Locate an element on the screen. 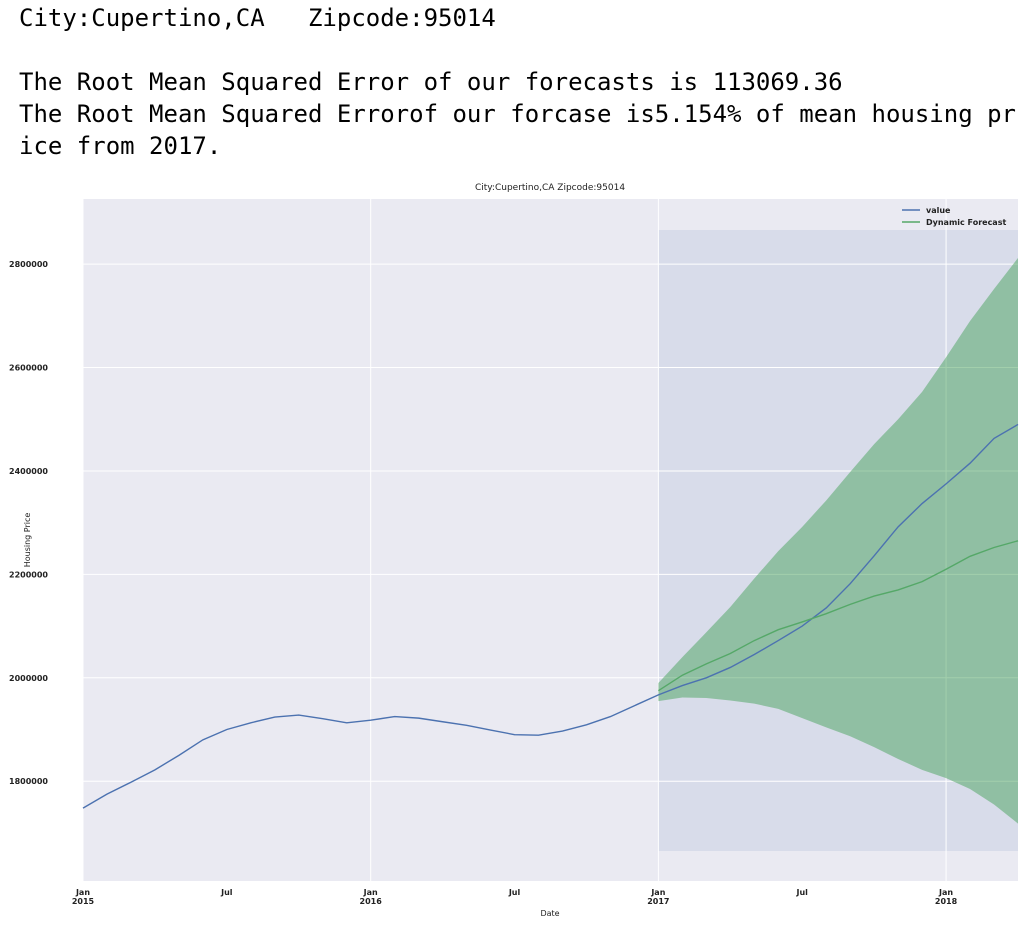  y-tick-label: 2800000 is located at coordinates (28, 264).